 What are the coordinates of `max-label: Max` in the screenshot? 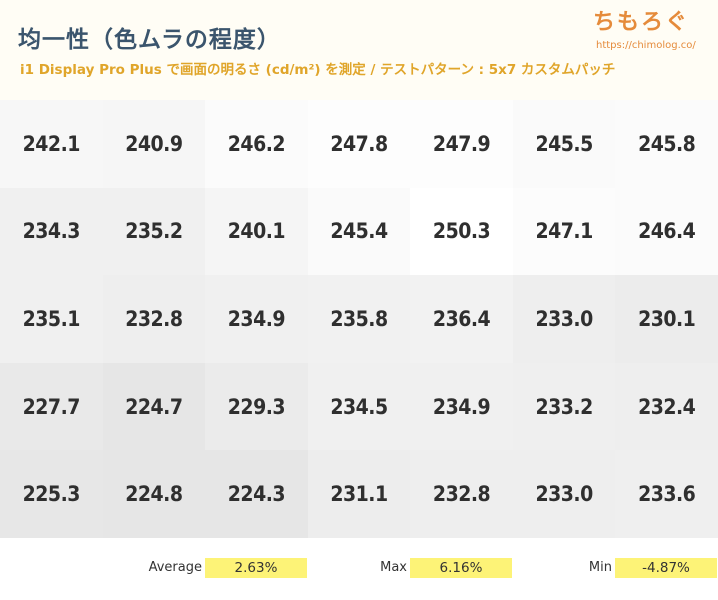 It's located at (393, 567).